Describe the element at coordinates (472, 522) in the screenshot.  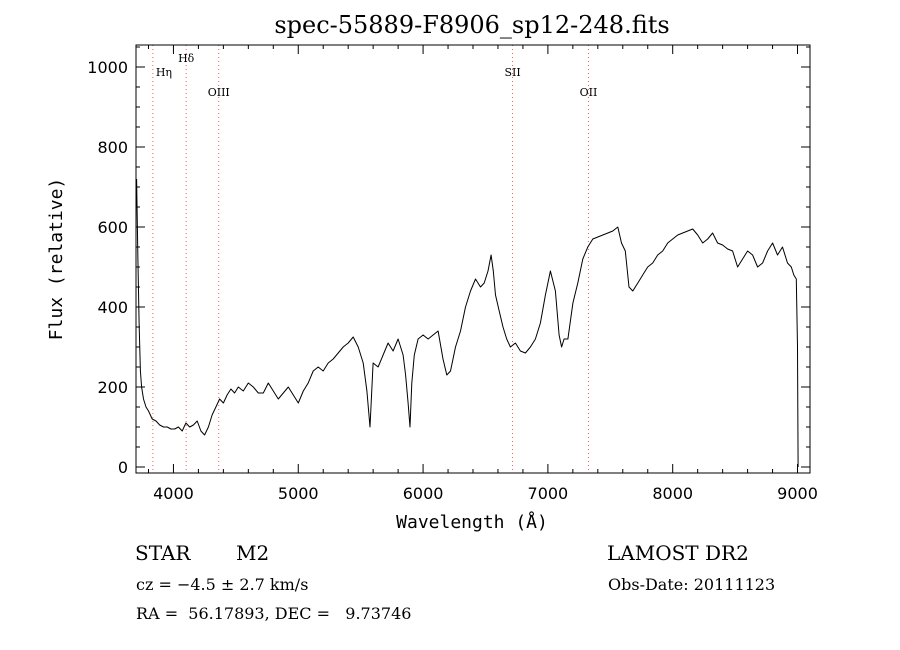
I see `x-axis-label: Wavelength (Å)` at that location.